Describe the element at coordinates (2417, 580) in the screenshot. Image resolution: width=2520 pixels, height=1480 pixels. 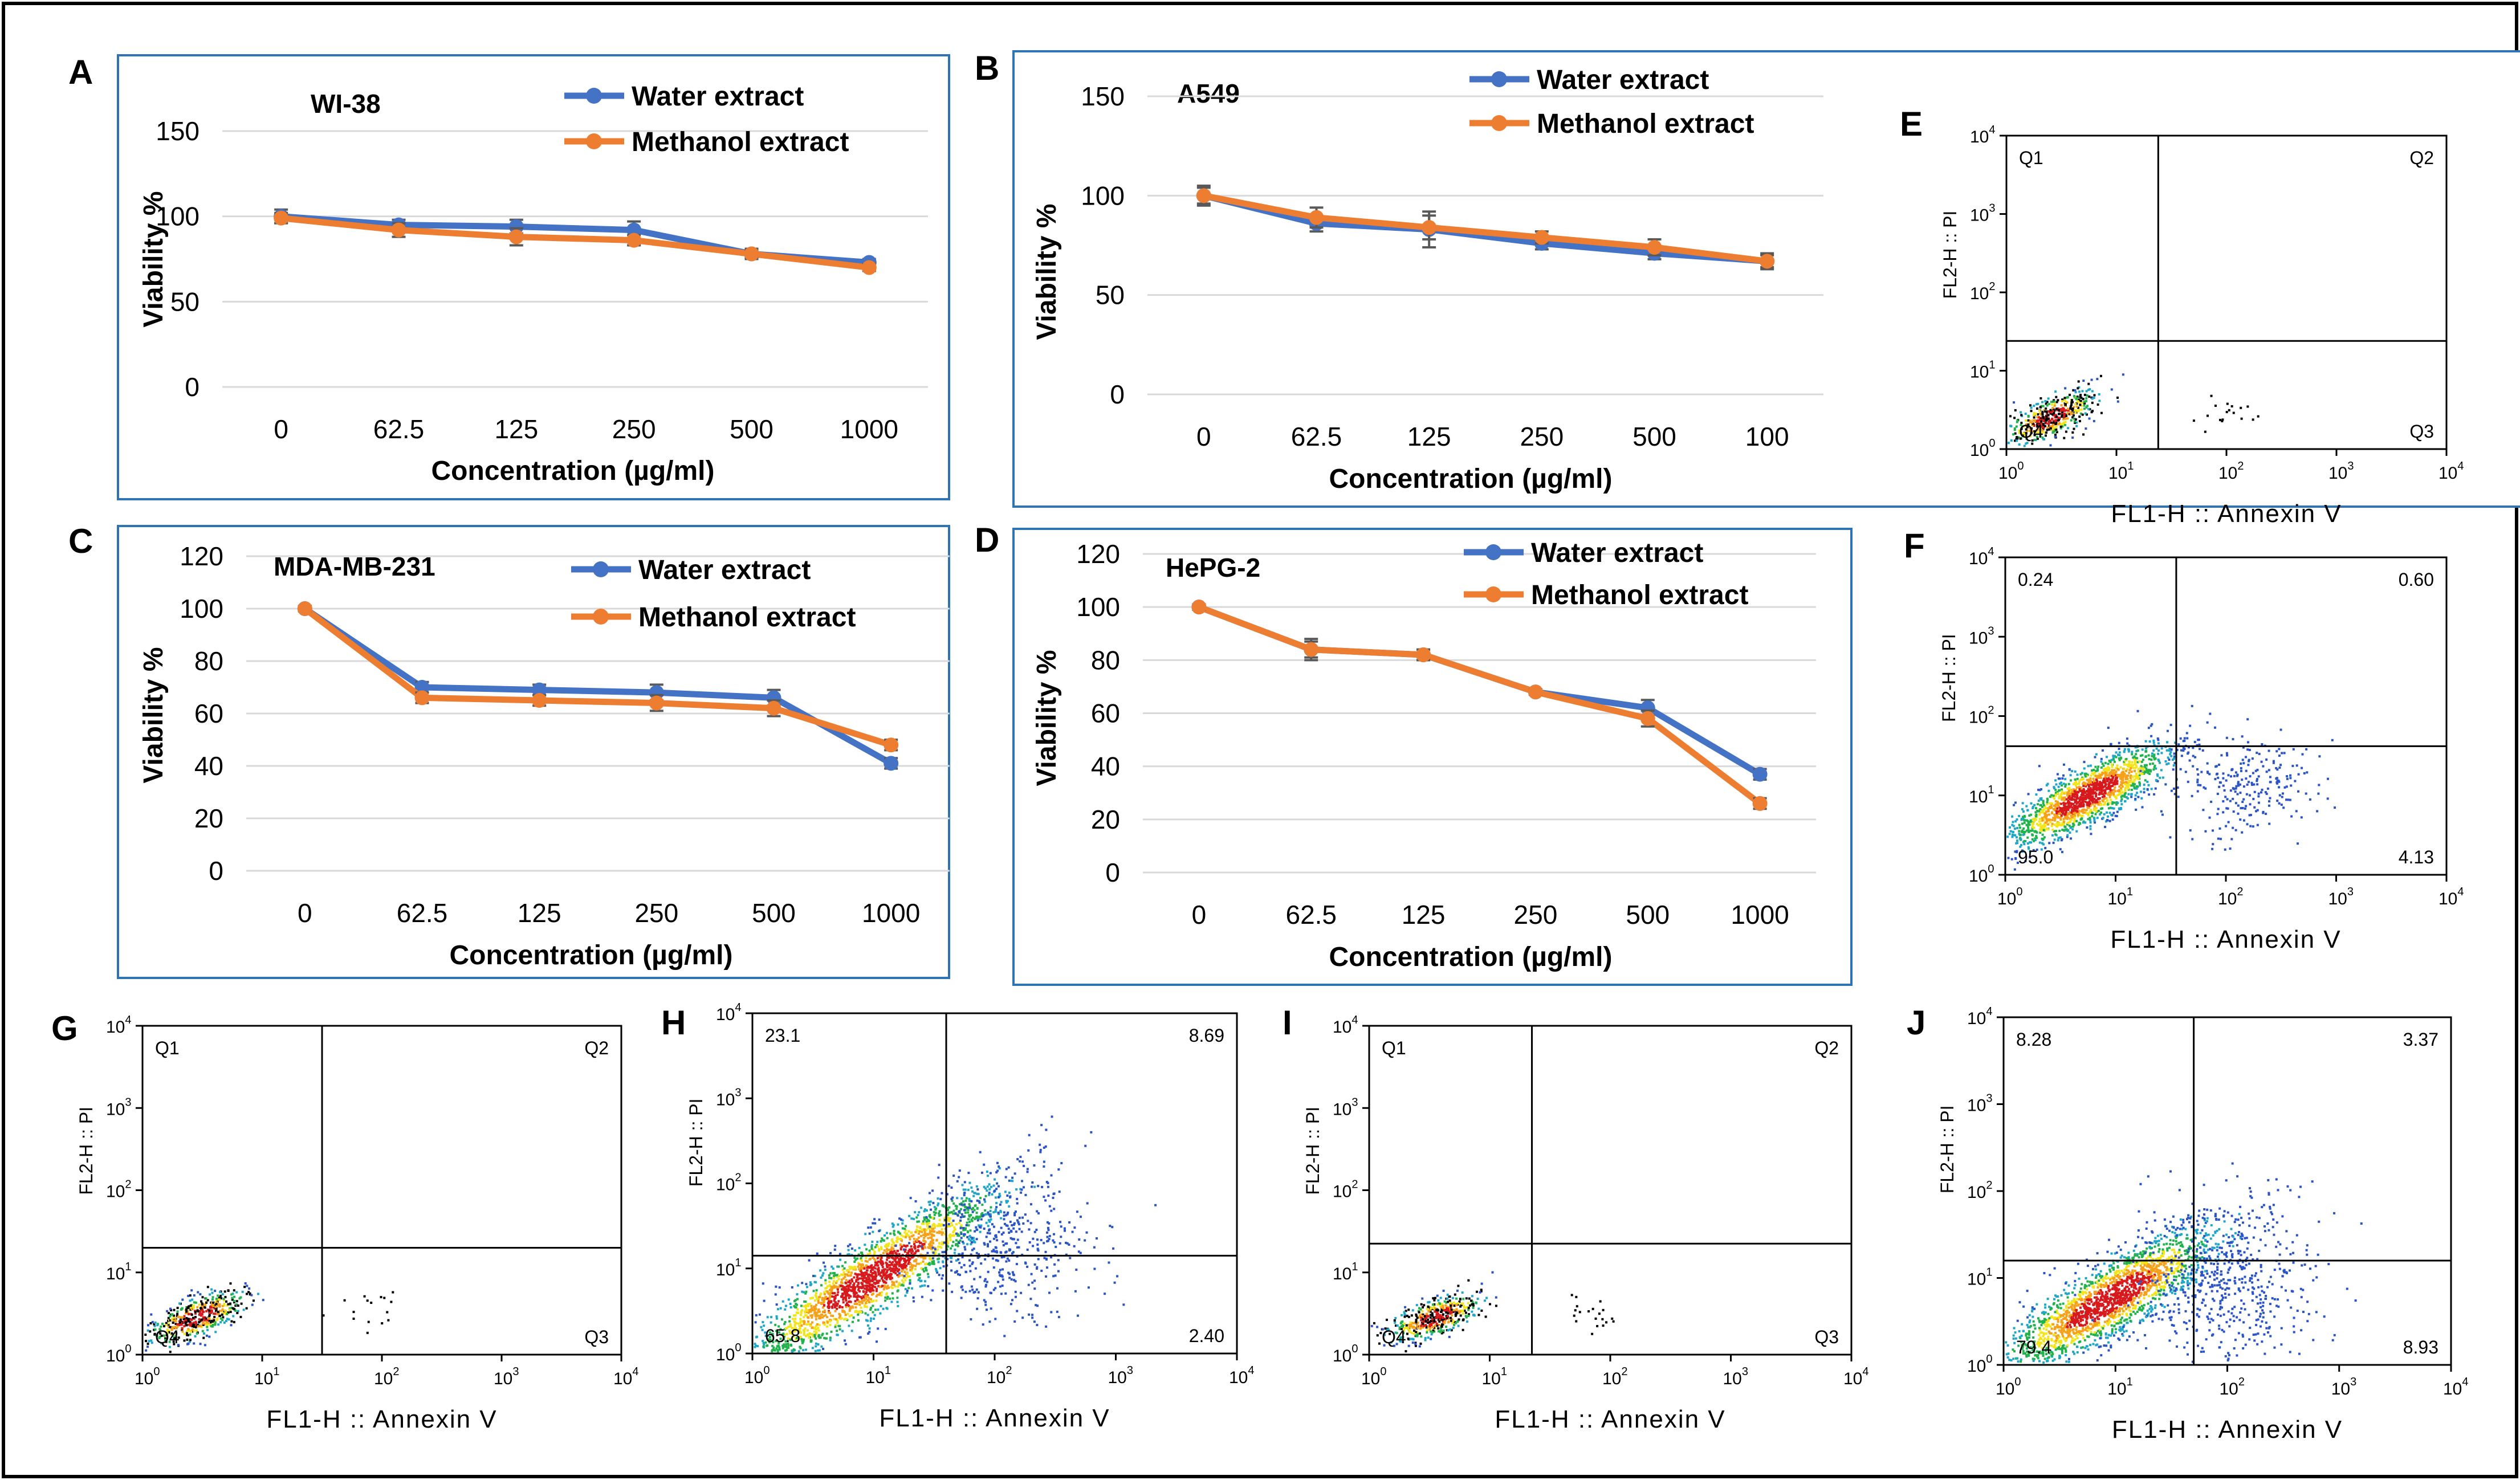
I see `quadrant-label-top-right: 0.60` at that location.